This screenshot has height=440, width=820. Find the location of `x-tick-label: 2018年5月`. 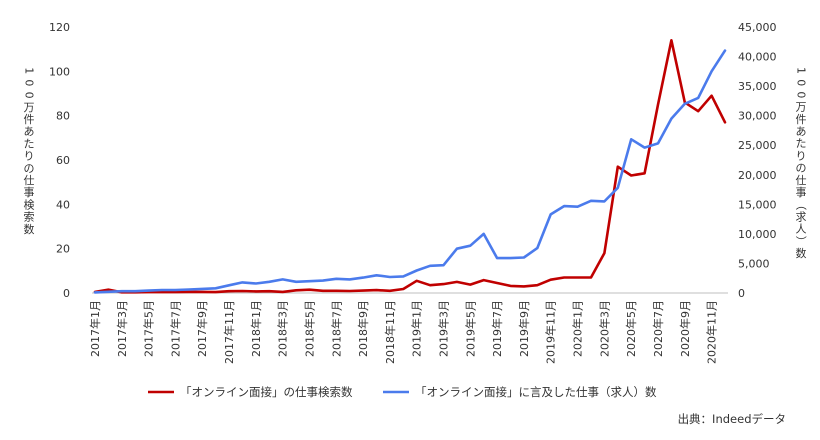

x-tick-label: 2018年5月 is located at coordinates (309, 328).